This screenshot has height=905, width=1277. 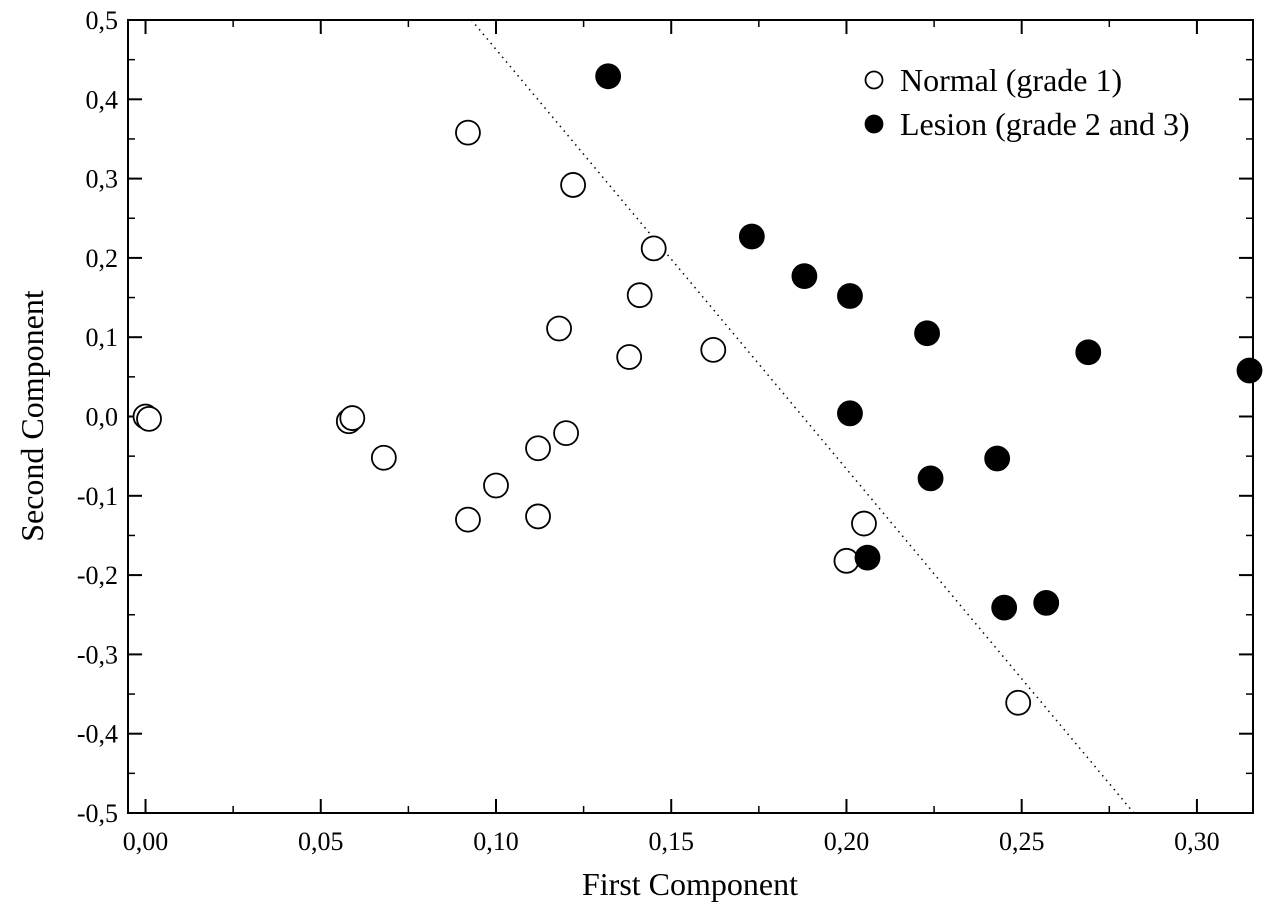 What do you see at coordinates (97, 575) in the screenshot?
I see `y-tick-label: -0,2` at bounding box center [97, 575].